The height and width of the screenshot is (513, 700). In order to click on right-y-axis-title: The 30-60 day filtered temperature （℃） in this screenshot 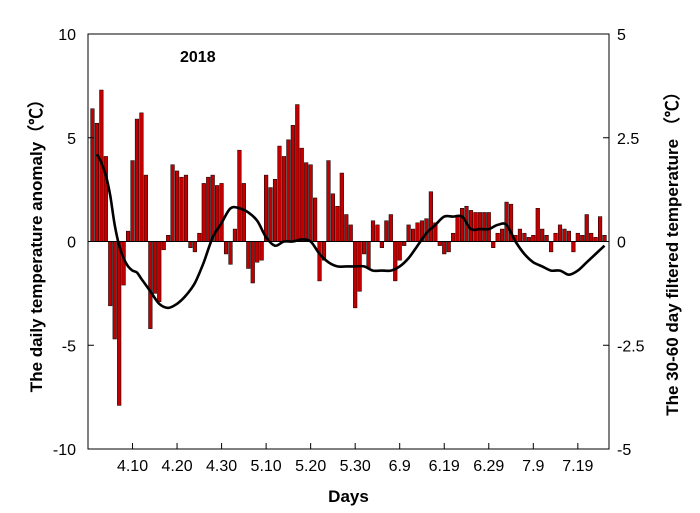, I will do `click(672, 249)`.